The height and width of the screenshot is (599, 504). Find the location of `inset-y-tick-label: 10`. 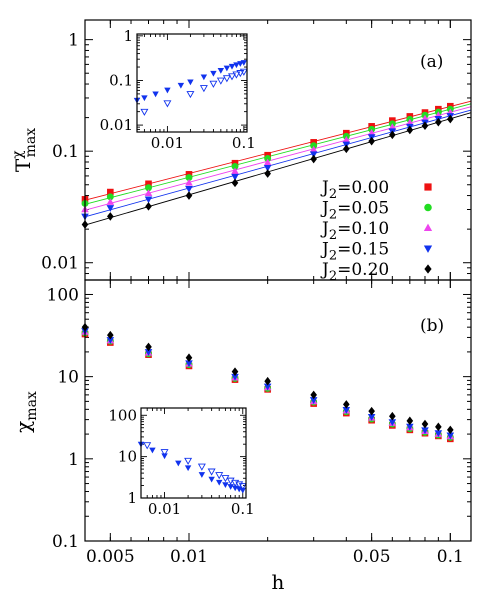

inset-y-tick-label: 10 is located at coordinates (127, 457).